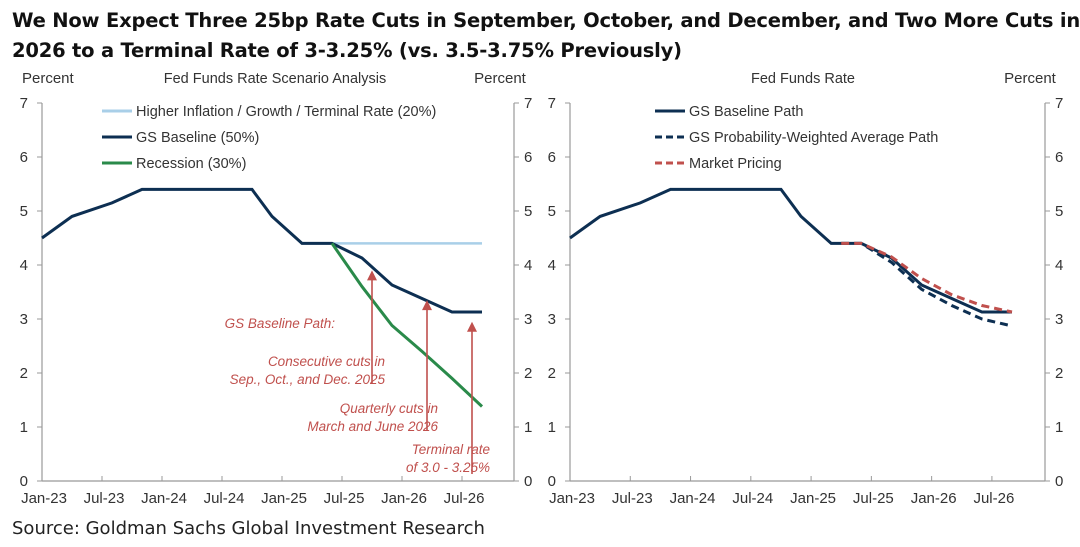 Image resolution: width=1080 pixels, height=547 pixels. Describe the element at coordinates (448, 467) in the screenshot. I see `annotation-text: of 3.0 - 3.25%` at that location.